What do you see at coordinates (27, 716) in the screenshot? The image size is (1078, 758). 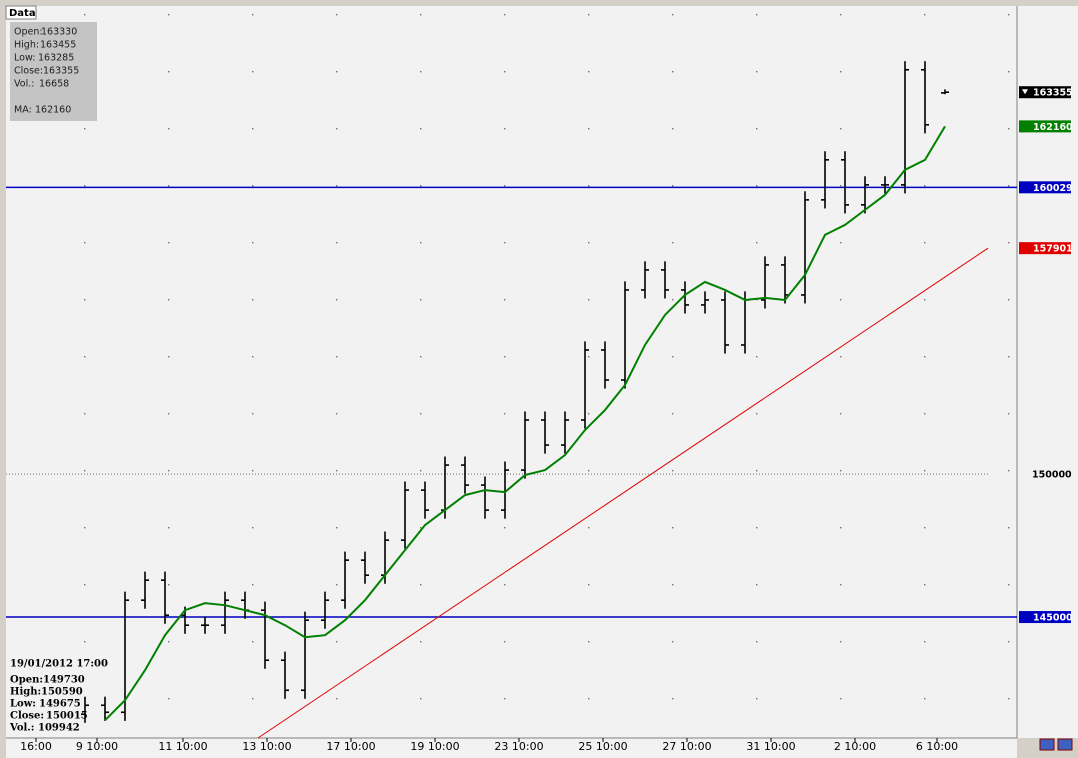 I see `cursor-label: Close:` at bounding box center [27, 716].